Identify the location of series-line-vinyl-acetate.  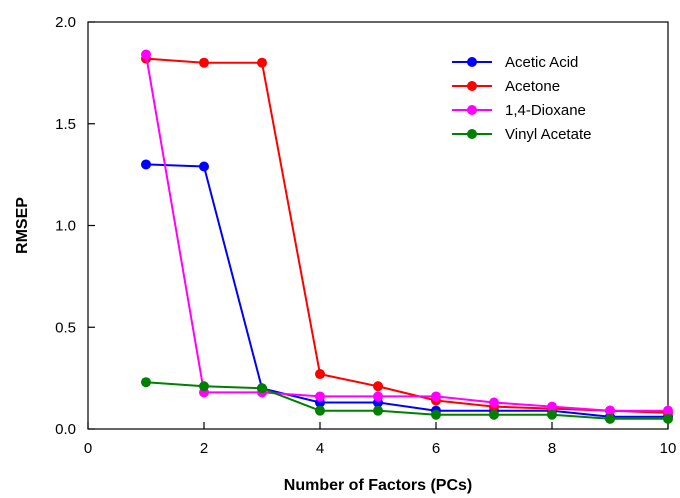
(406, 400).